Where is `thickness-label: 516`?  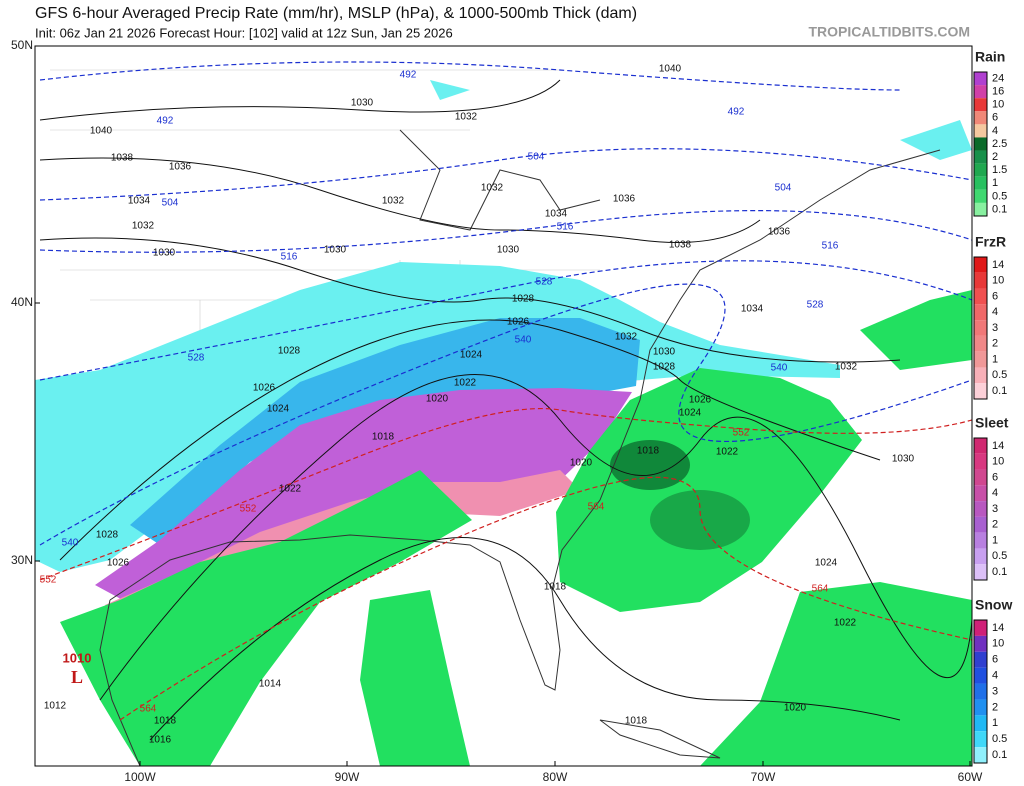
thickness-label: 516 is located at coordinates (289, 257).